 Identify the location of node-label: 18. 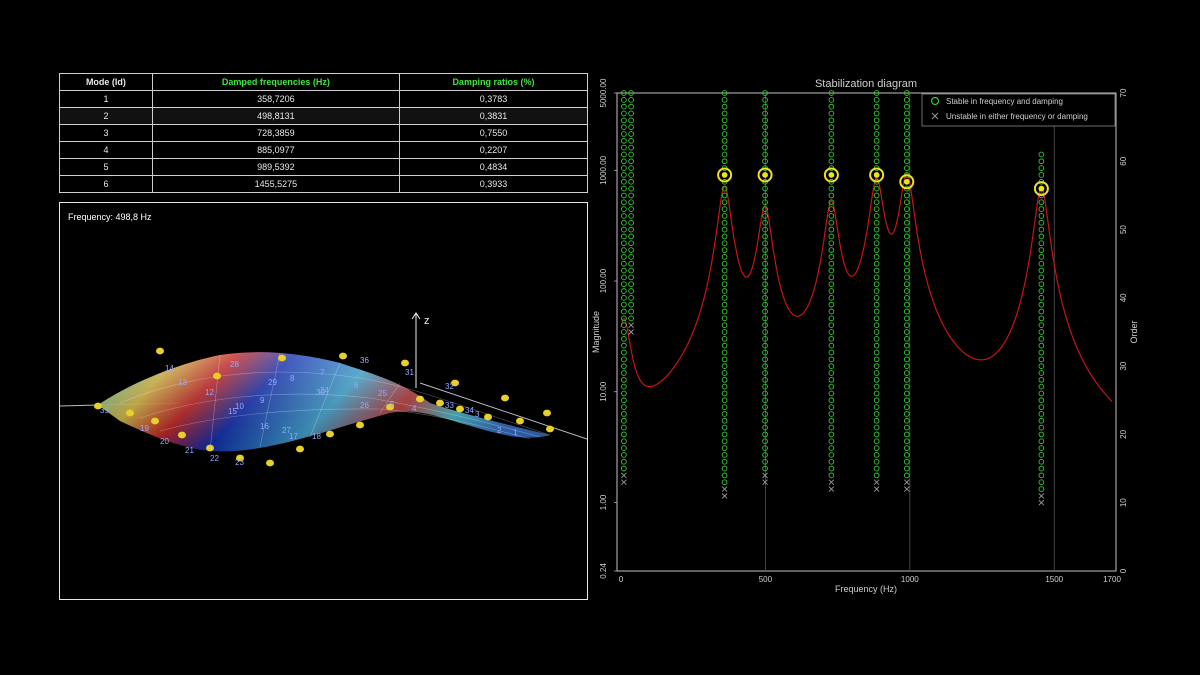
(316, 436).